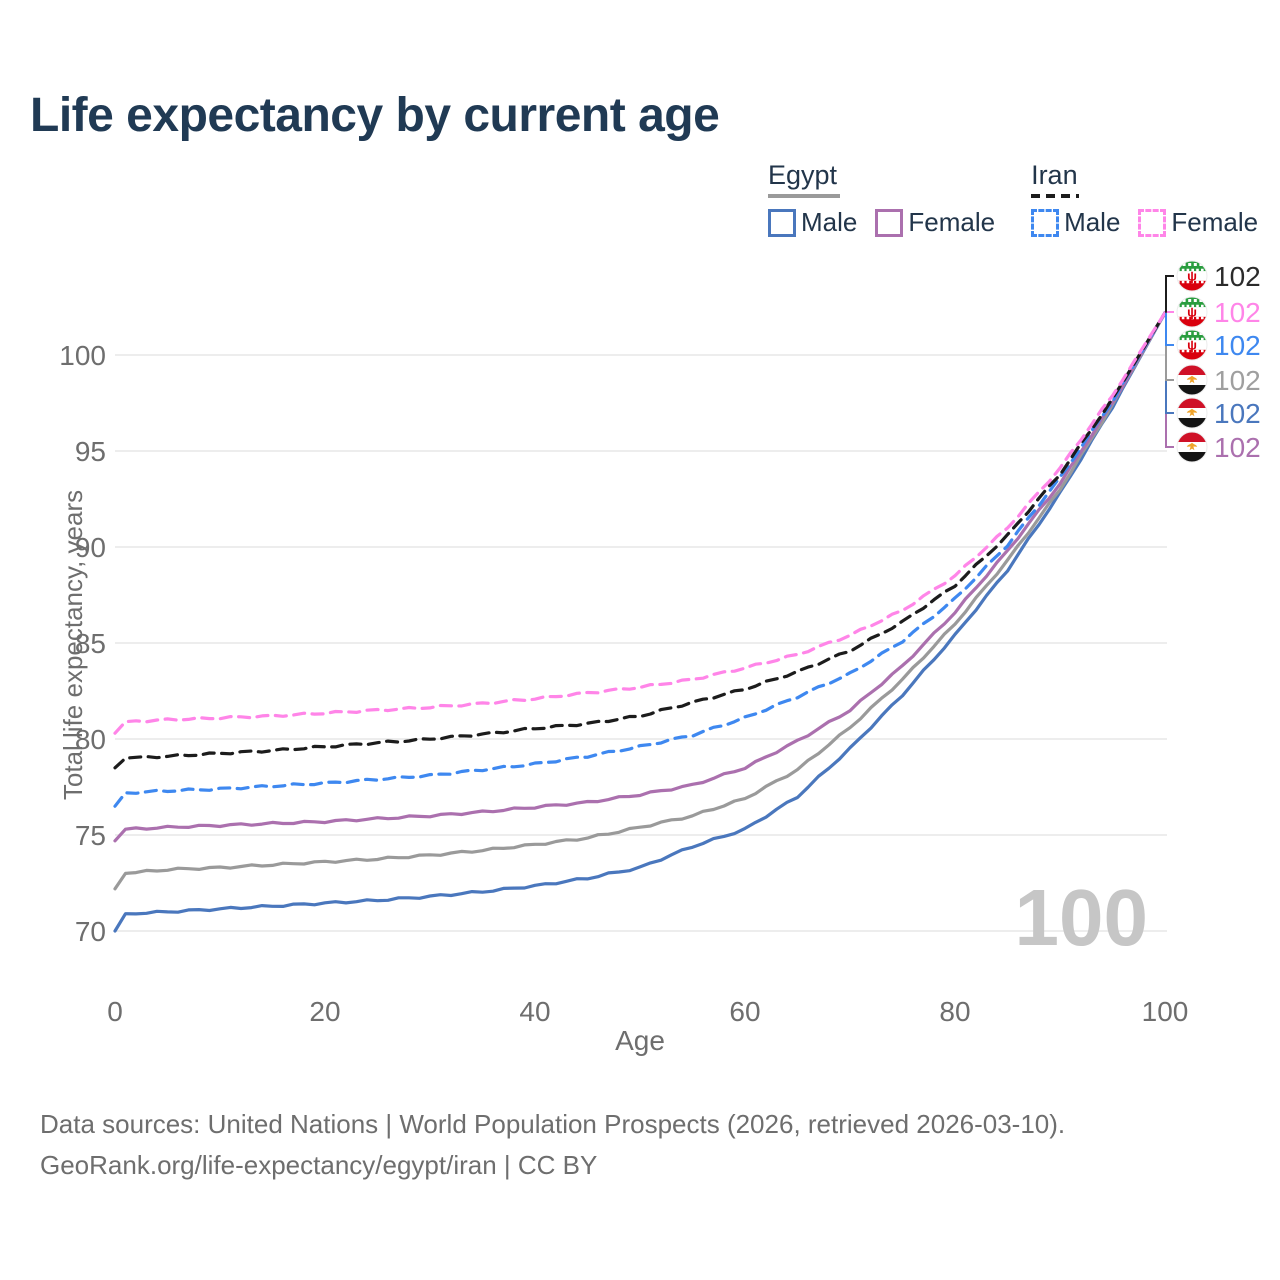 The height and width of the screenshot is (1280, 1280). Describe the element at coordinates (90, 835) in the screenshot. I see `y-tick-label: 75` at that location.